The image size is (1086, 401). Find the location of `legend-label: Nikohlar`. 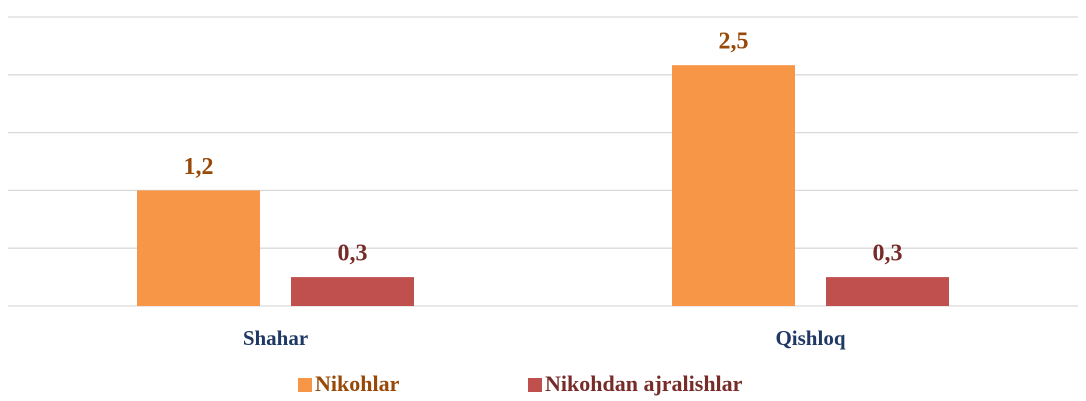

legend-label: Nikohlar is located at coordinates (357, 383).